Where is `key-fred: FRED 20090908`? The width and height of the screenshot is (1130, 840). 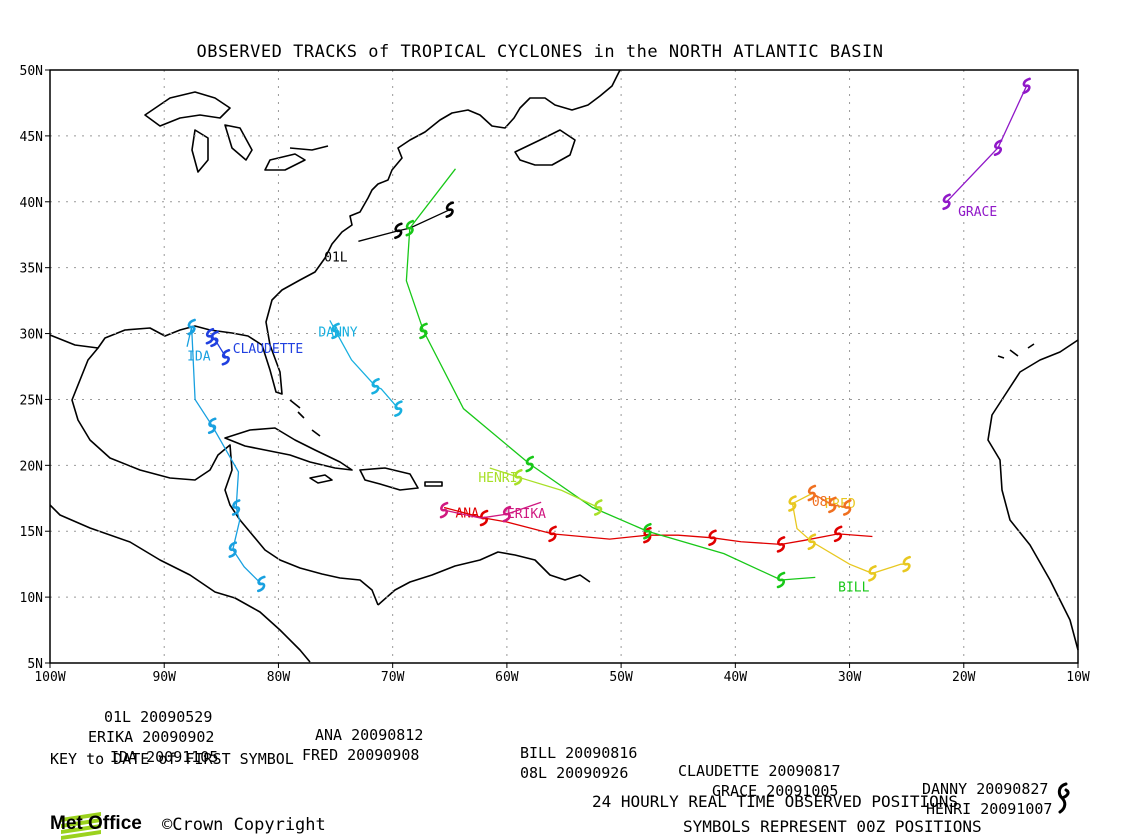 key-fred: FRED 20090908 is located at coordinates (361, 755).